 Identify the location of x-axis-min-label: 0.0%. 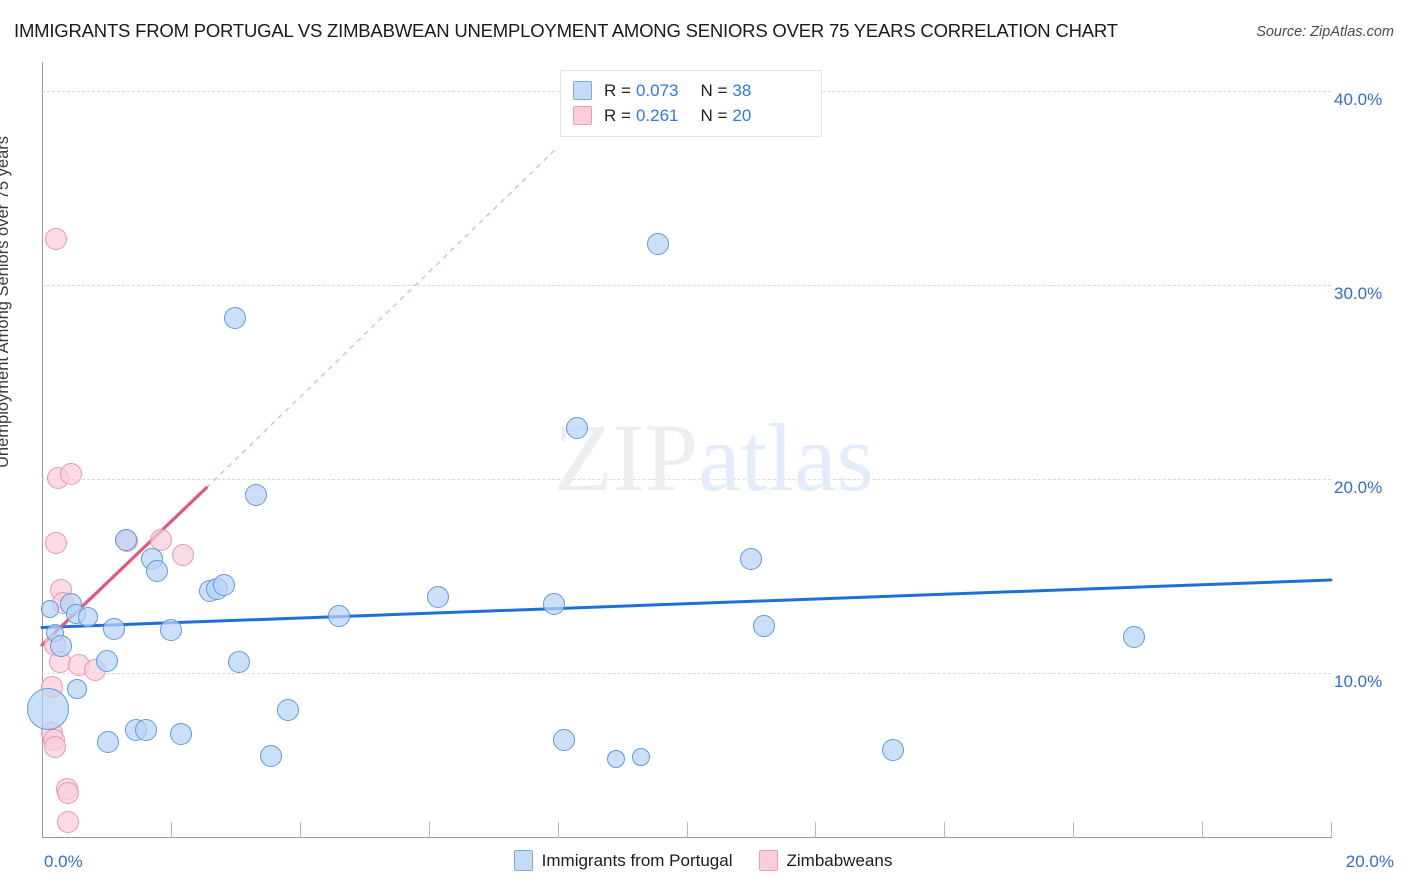
(63, 861).